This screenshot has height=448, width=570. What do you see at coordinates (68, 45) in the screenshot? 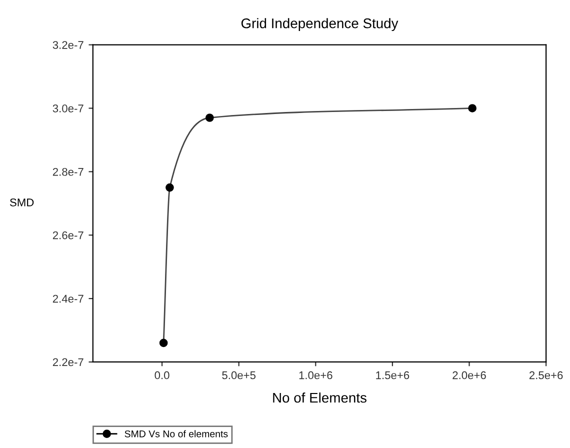
I see `y-tick-label: 3.2e-7` at bounding box center [68, 45].